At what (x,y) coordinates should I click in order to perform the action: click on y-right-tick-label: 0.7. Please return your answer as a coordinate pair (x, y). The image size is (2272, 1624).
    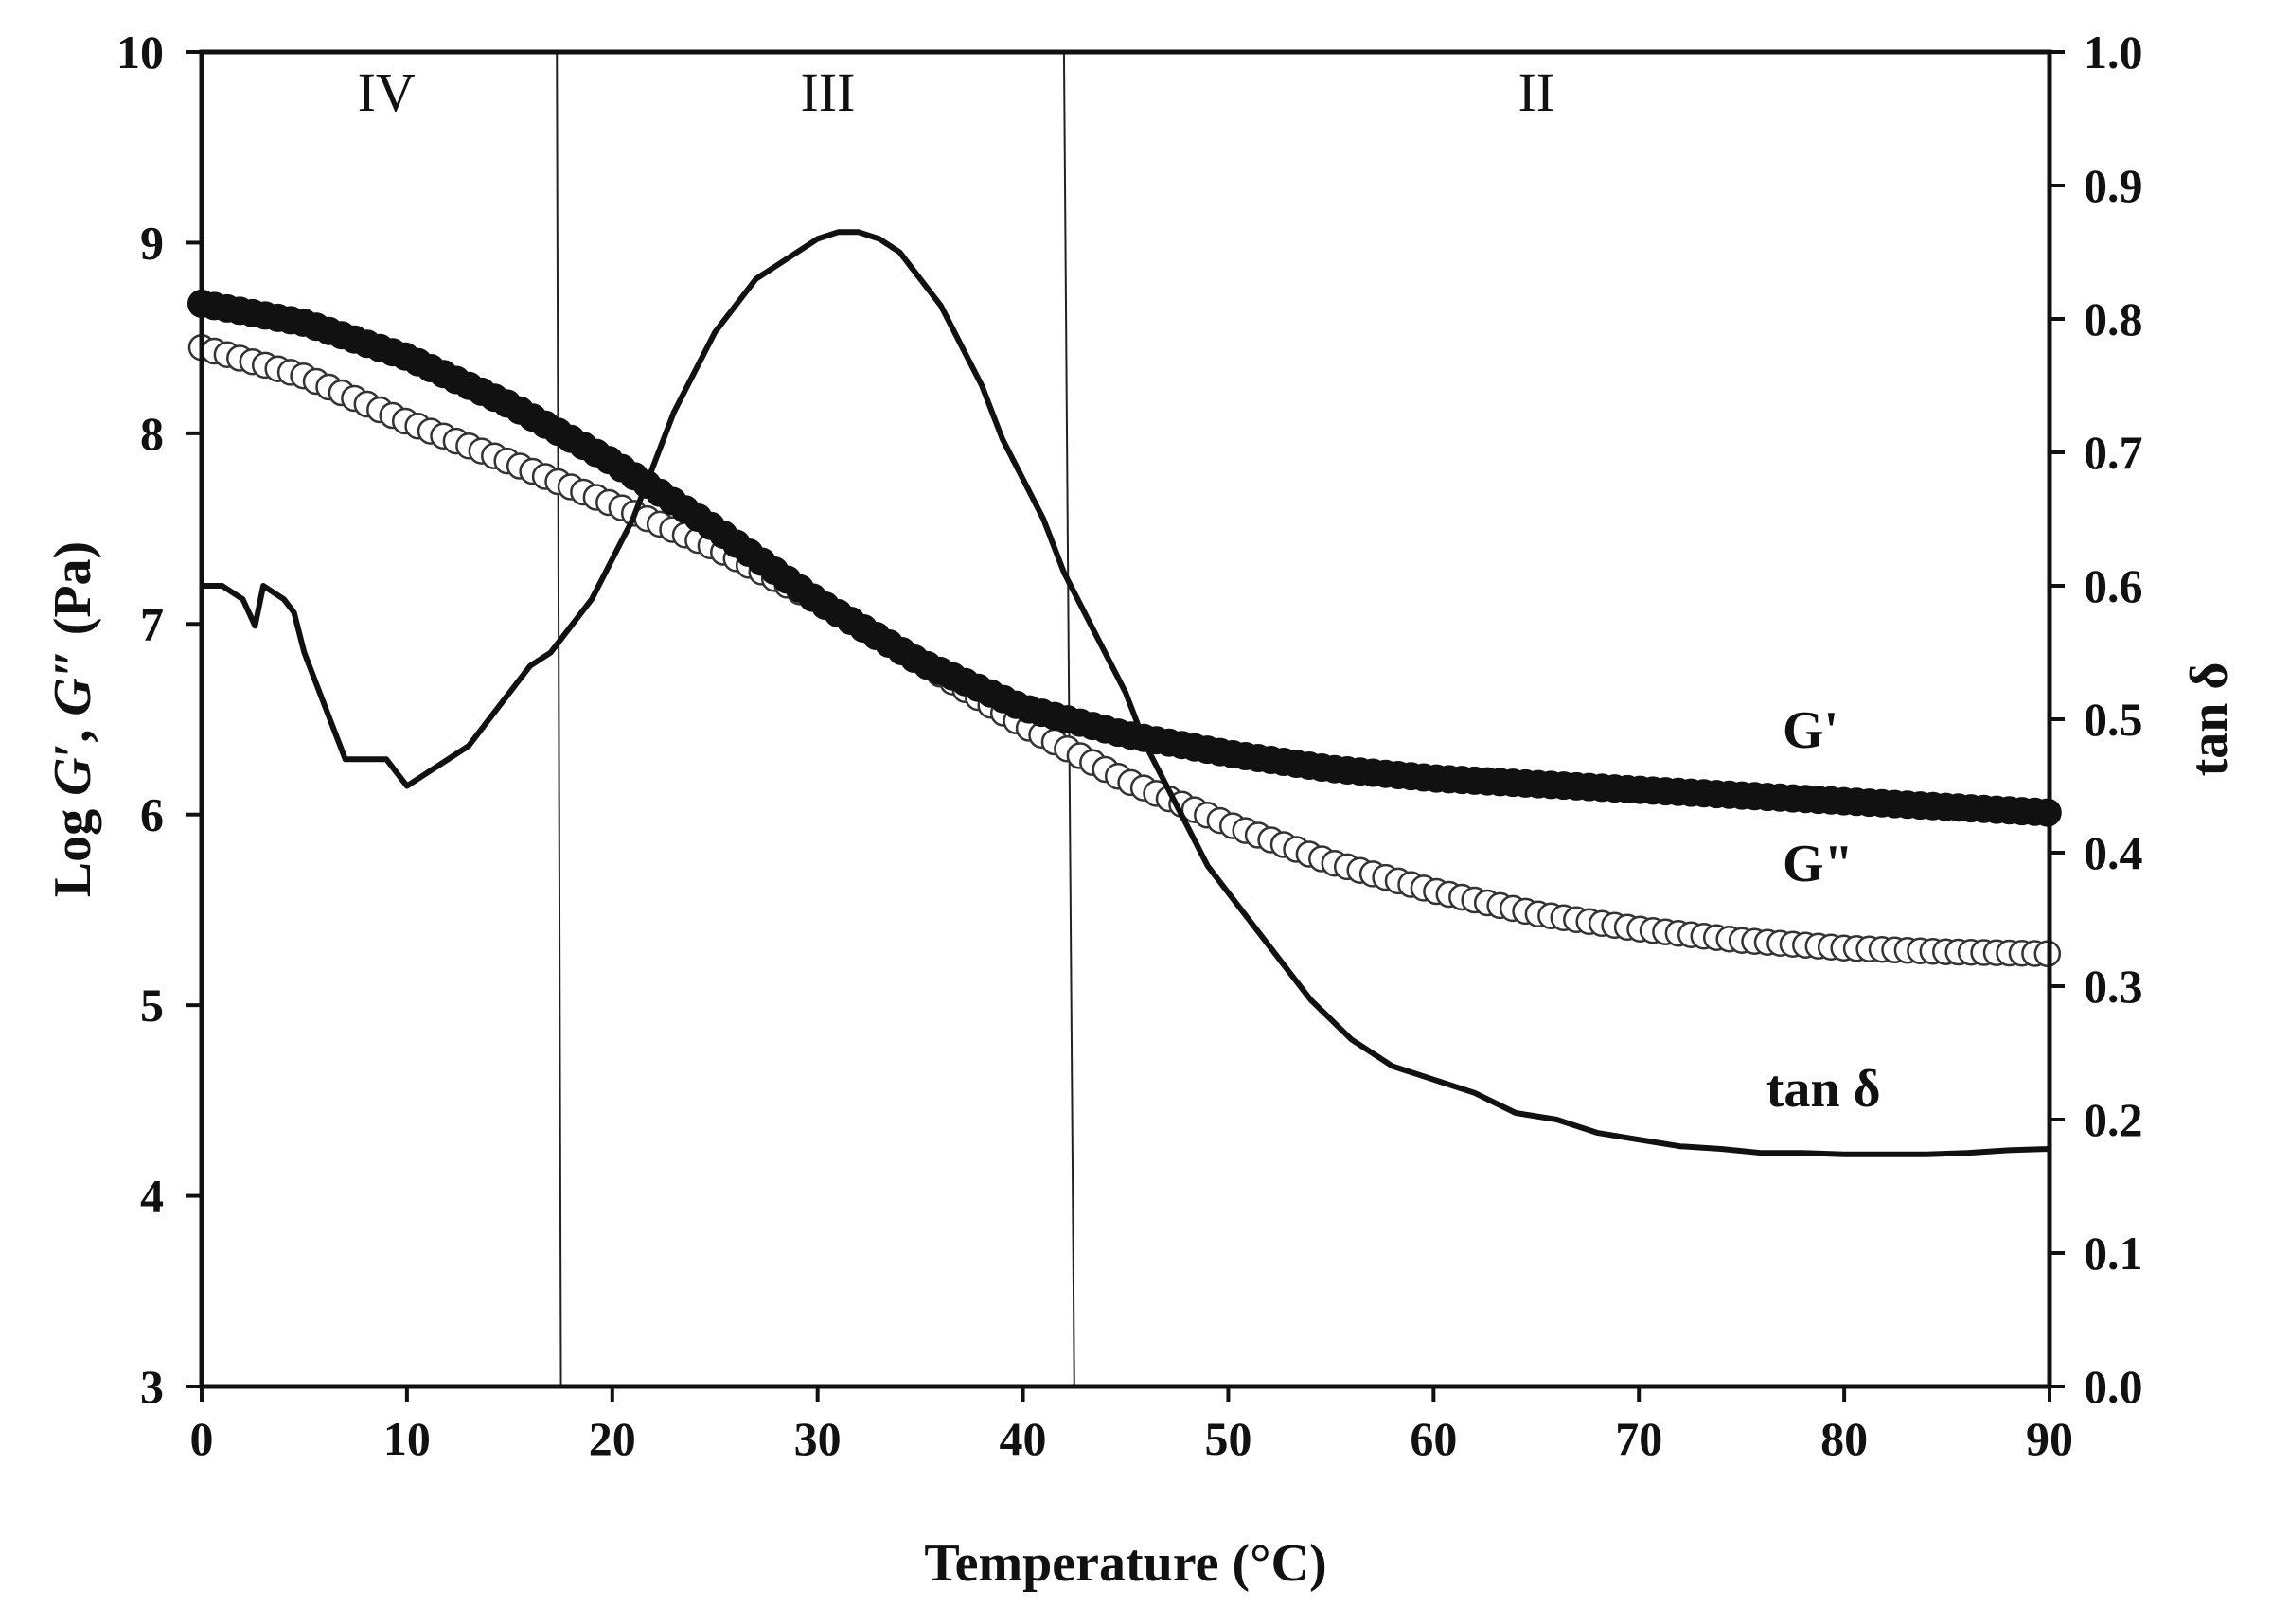
    Looking at the image, I should click on (2113, 453).